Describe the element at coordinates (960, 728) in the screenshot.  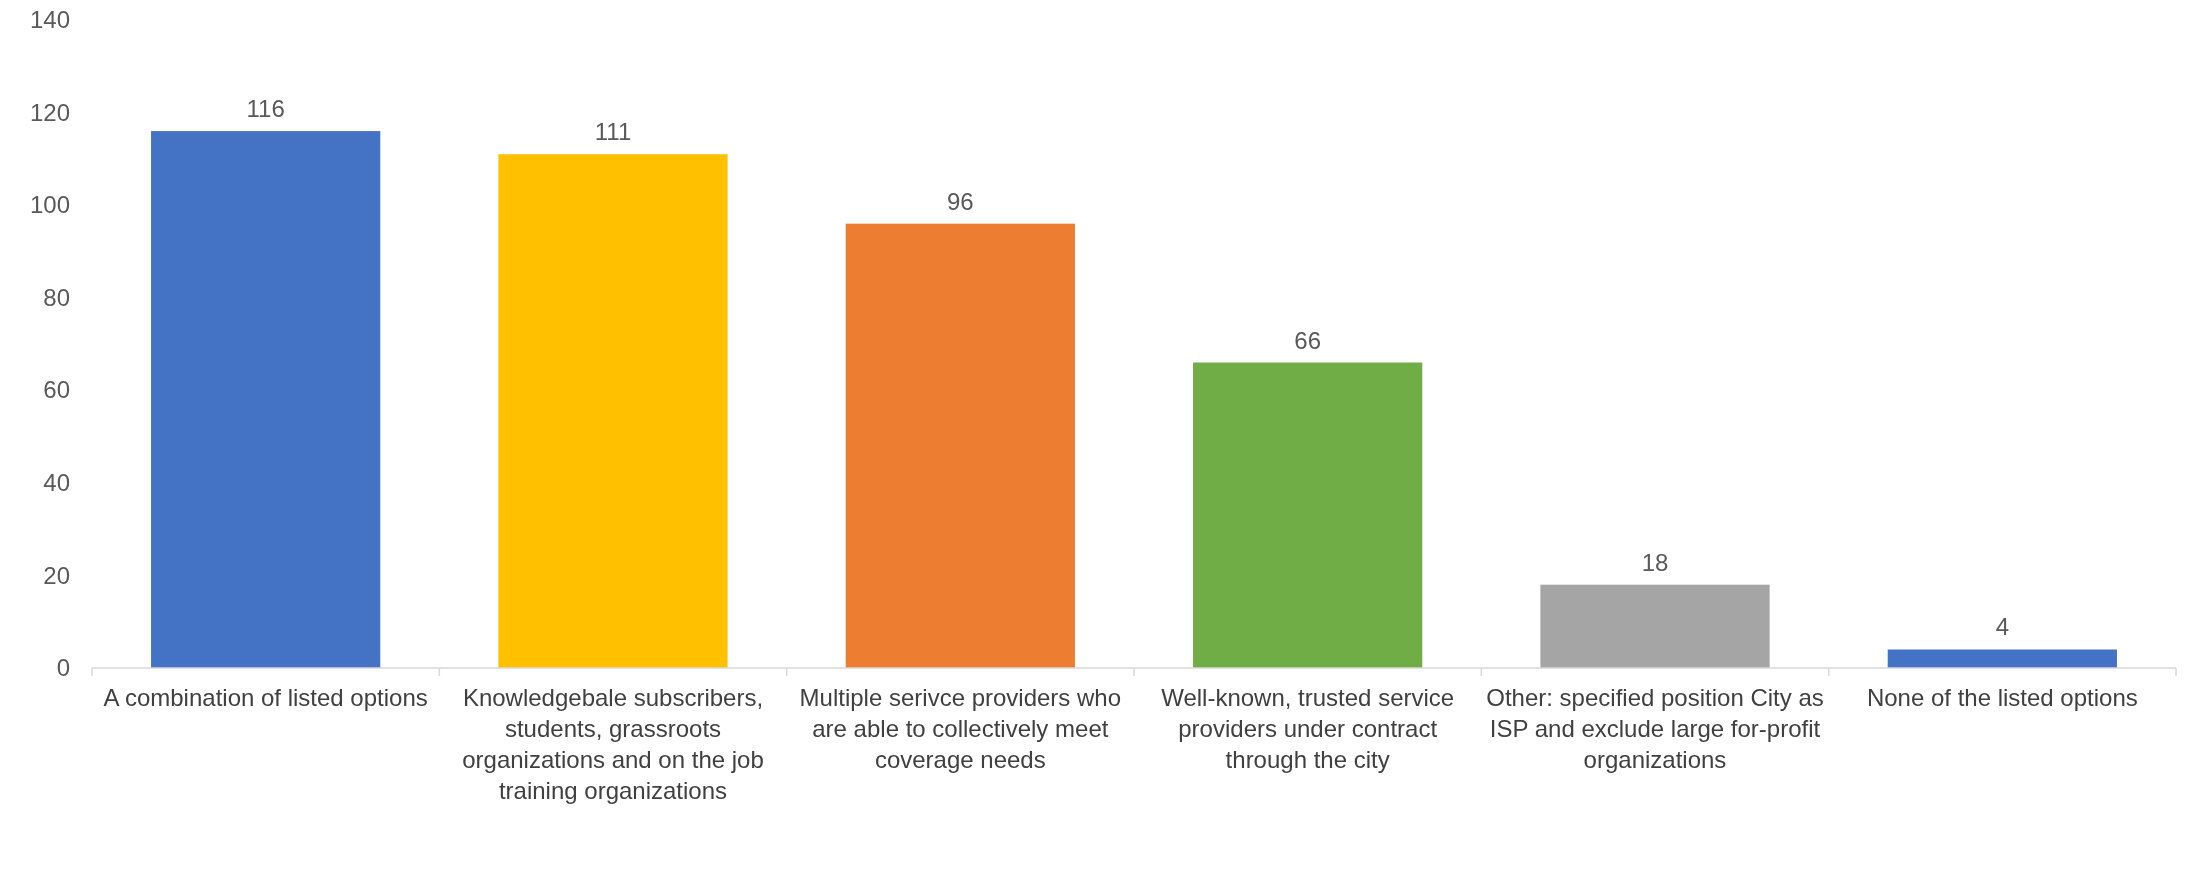
I see `x-tick-label: Multiple serivce providers who are able to collectively meet coverage needs` at that location.